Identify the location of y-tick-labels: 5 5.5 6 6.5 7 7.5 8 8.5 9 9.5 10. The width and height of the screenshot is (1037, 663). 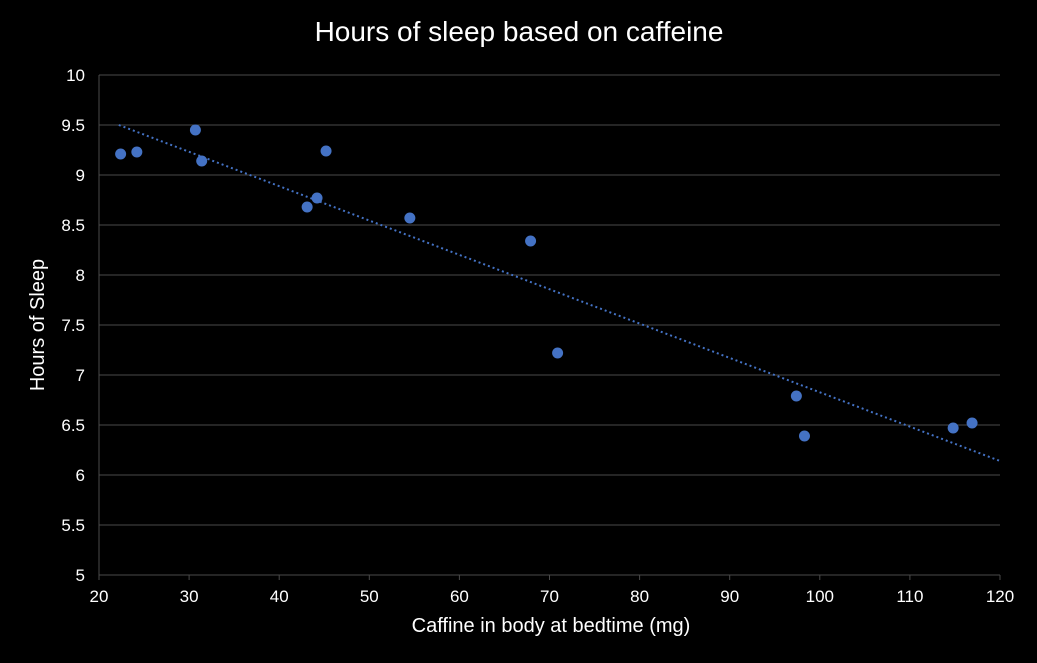
(73, 325).